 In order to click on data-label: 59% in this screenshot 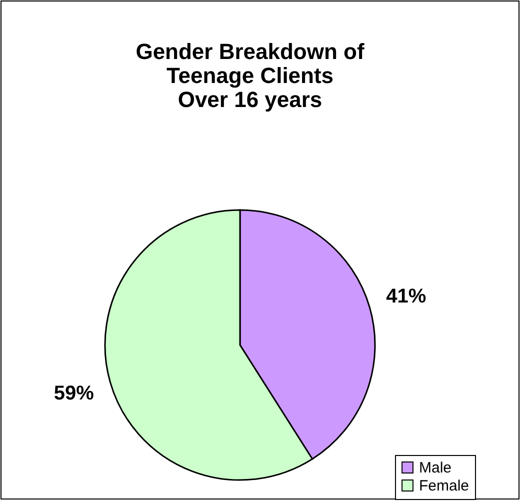, I will do `click(74, 393)`.